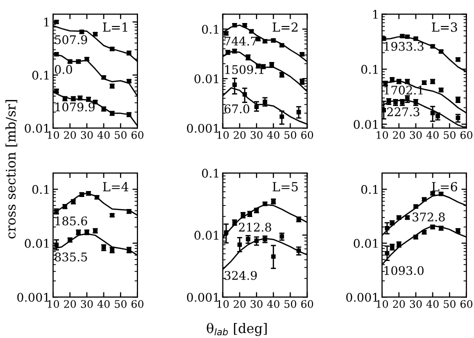 The height and width of the screenshot is (338, 474). What do you see at coordinates (403, 111) in the screenshot?
I see `series-label: 227.3` at bounding box center [403, 111].